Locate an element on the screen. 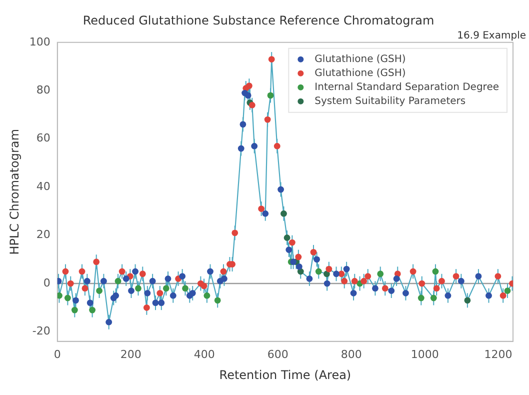 This screenshot has height=395, width=529. y-tick-label: 40 is located at coordinates (43, 186).